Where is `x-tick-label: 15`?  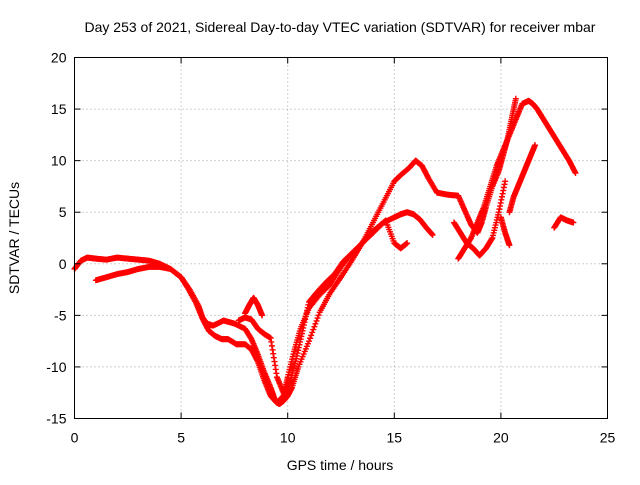
x-tick-label: 15 is located at coordinates (395, 438).